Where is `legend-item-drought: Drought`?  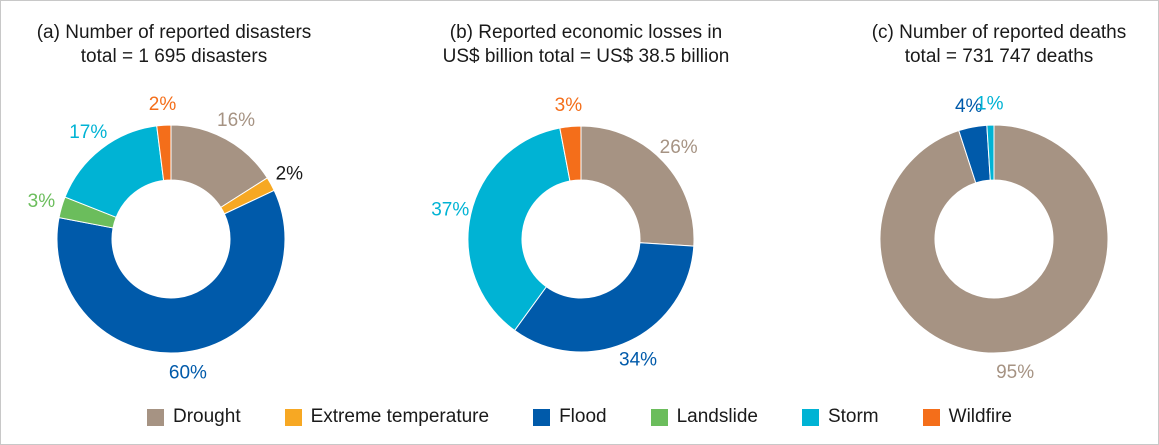
legend-item-drought: Drought is located at coordinates (194, 417).